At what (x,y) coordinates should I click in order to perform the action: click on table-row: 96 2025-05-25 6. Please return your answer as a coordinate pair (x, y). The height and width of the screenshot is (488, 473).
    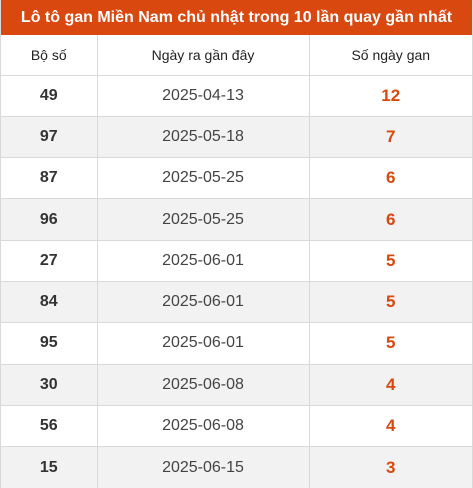
    Looking at the image, I should click on (236, 219).